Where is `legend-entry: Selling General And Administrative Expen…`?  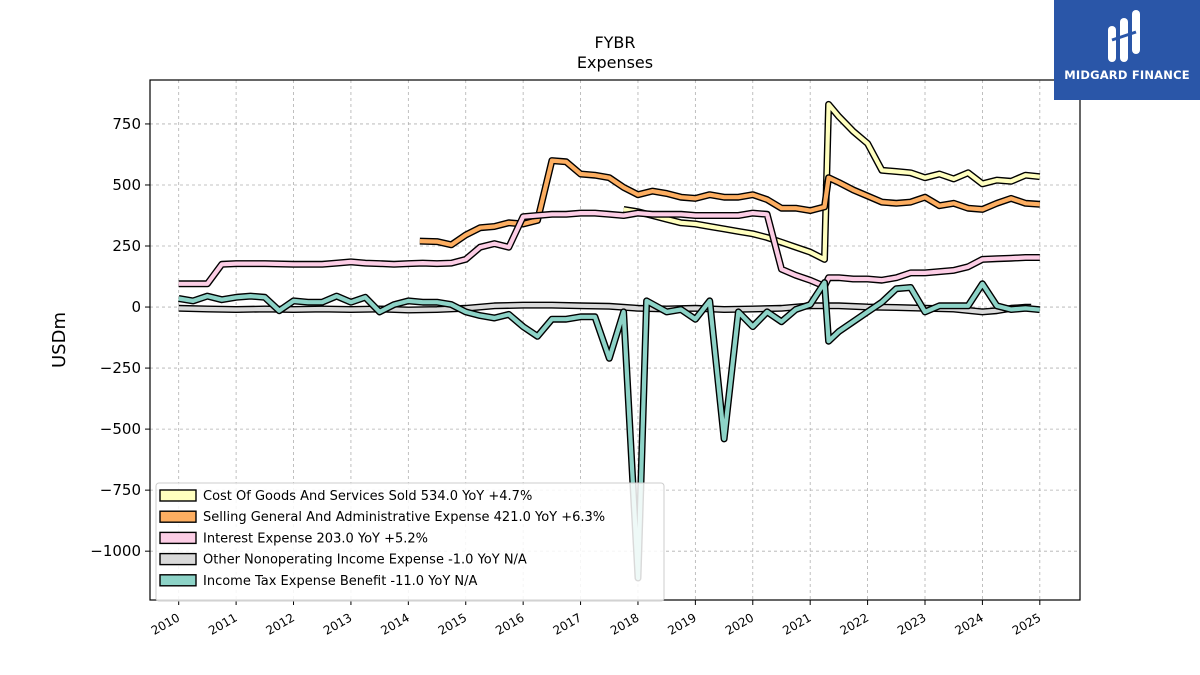
legend-entry: Selling General And Administrative Expen… is located at coordinates (404, 517).